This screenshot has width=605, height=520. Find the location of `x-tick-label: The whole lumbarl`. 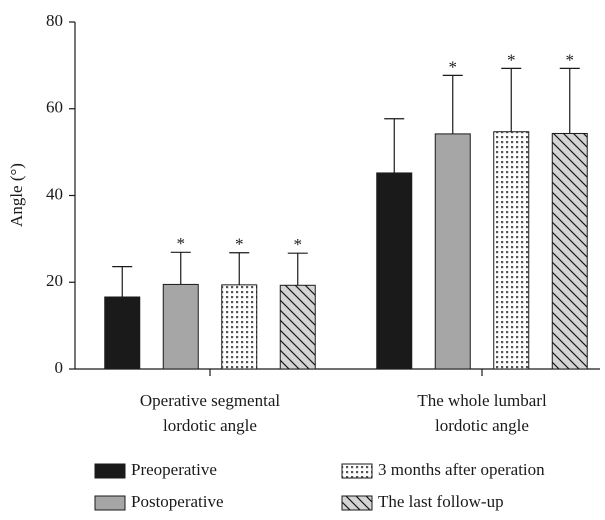

x-tick-label: The whole lumbarl is located at coordinates (482, 400).